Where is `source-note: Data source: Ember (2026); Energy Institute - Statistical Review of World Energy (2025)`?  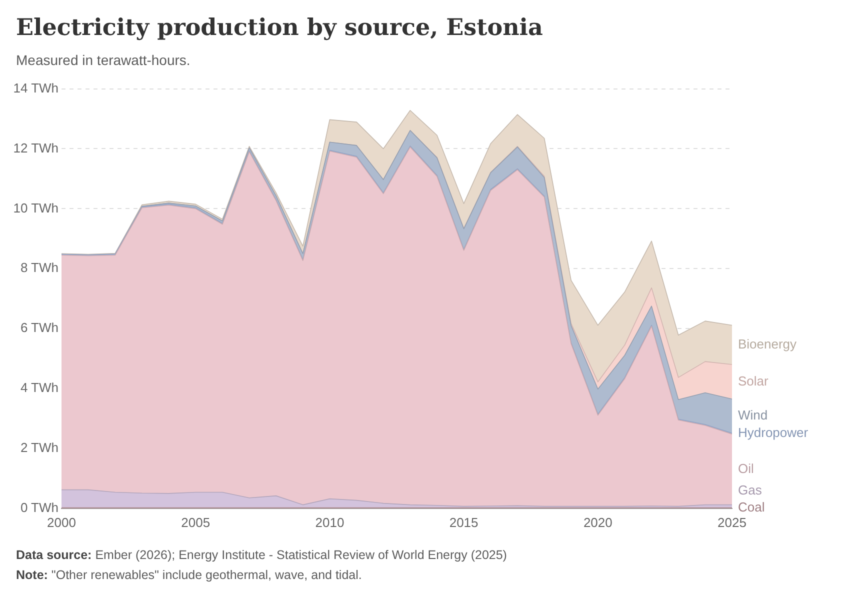
source-note: Data source: Ember (2026); Energy Institute - Statistical Review of World Energy (2025) is located at coordinates (261, 555).